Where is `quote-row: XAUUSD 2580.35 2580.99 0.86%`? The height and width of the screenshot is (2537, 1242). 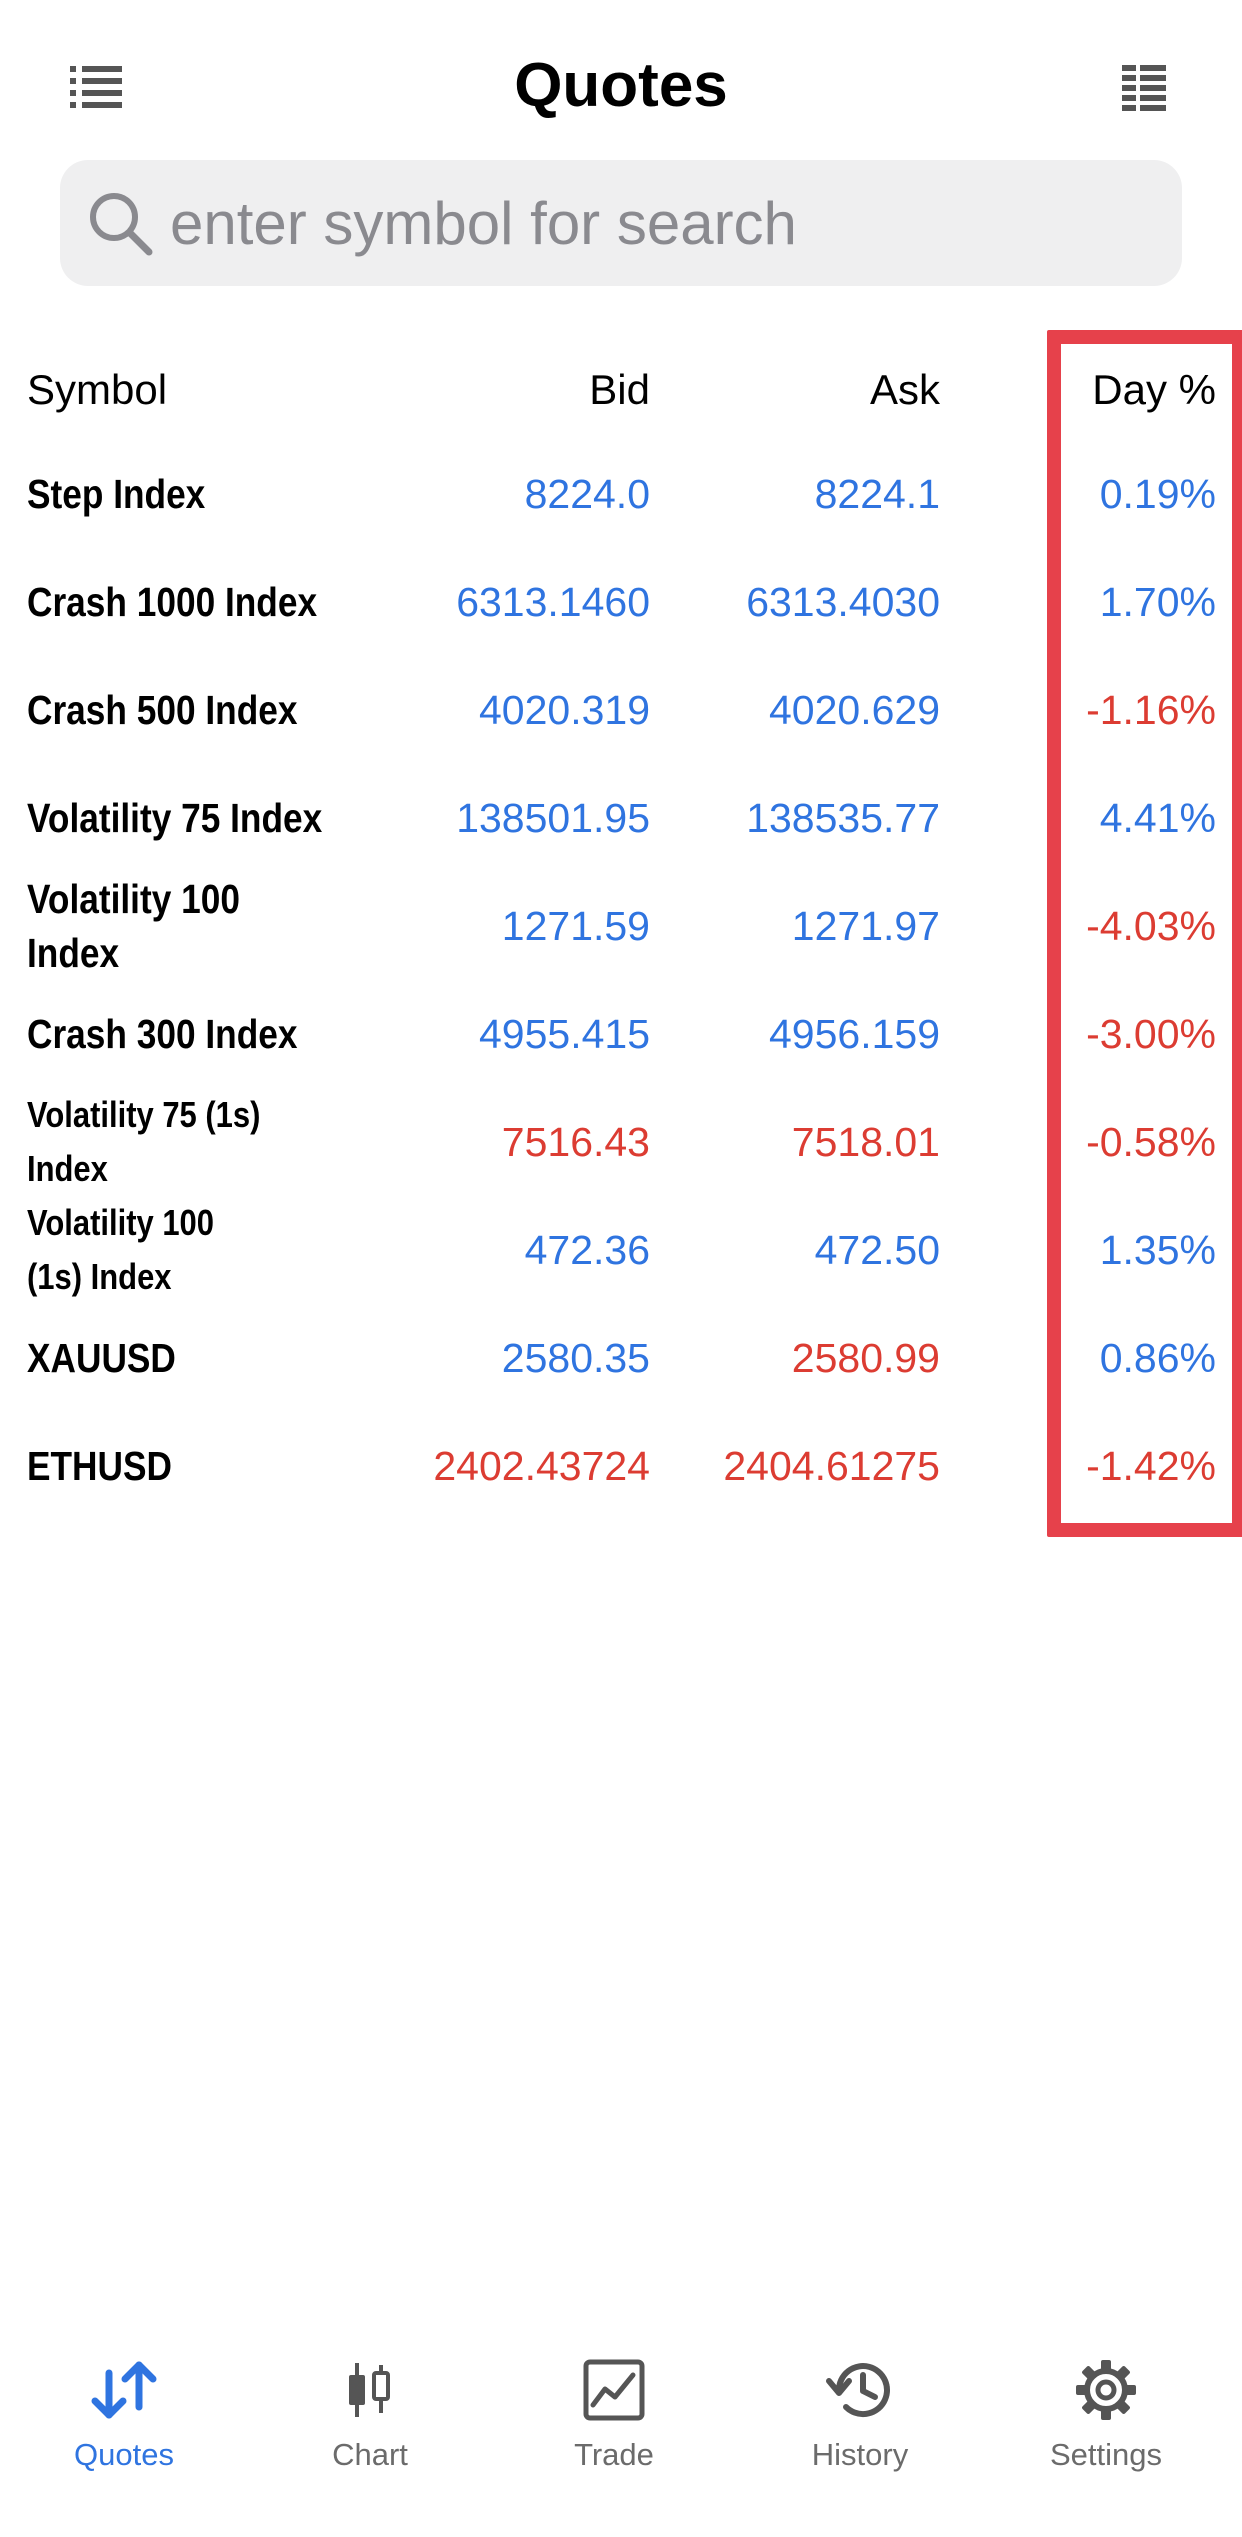
quote-row: XAUUSD 2580.35 2580.99 0.86% is located at coordinates (621, 1358).